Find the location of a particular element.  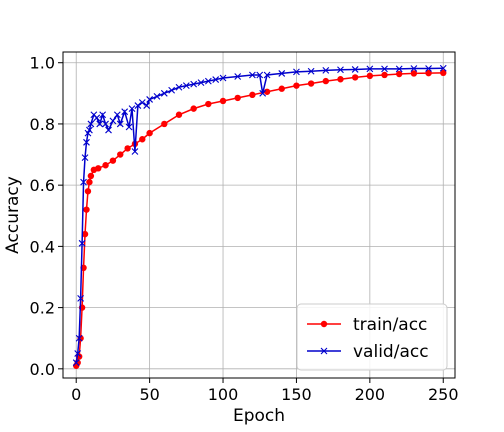

y-tick-label: 0.4 is located at coordinates (42, 246).